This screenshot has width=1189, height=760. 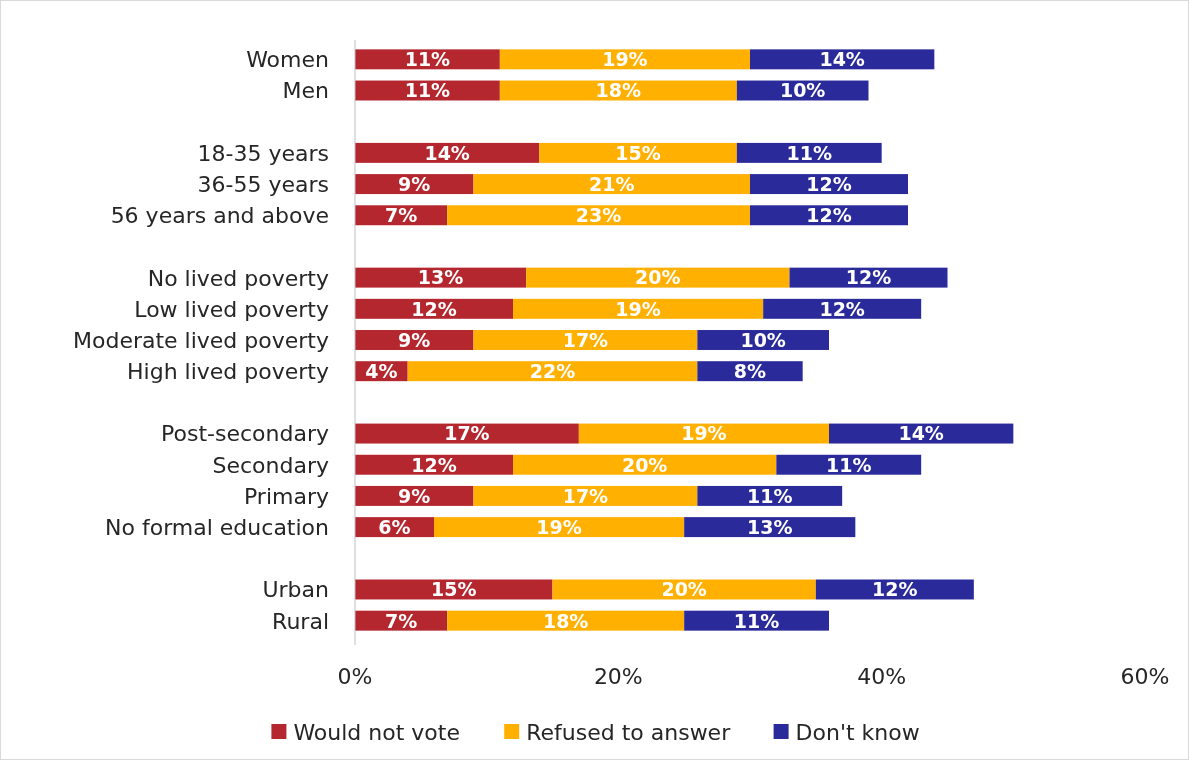 What do you see at coordinates (377, 732) in the screenshot?
I see `legend-label: Would not vote` at bounding box center [377, 732].